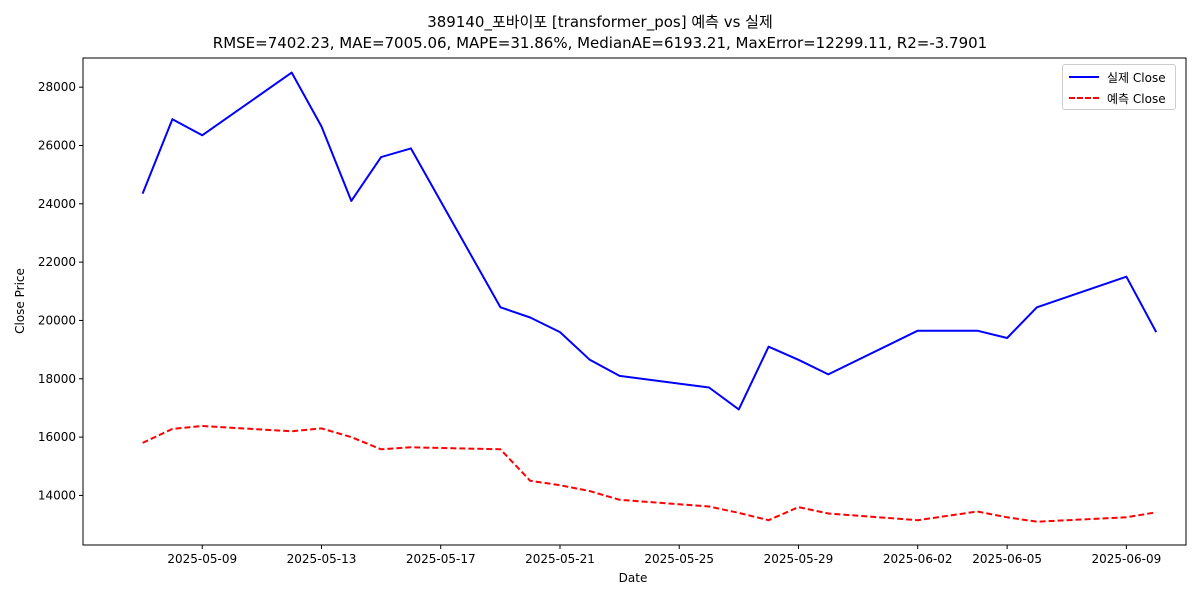 The width and height of the screenshot is (1200, 600). Describe the element at coordinates (57, 320) in the screenshot. I see `y-tick-label: 20000` at that location.